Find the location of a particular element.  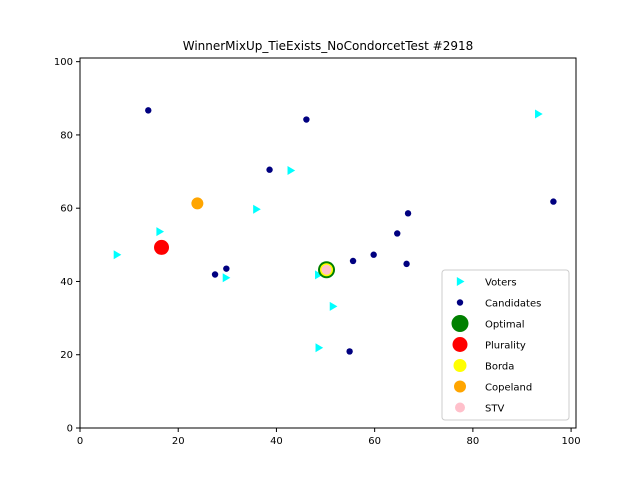

y-tick-label: 0 is located at coordinates (70, 429).